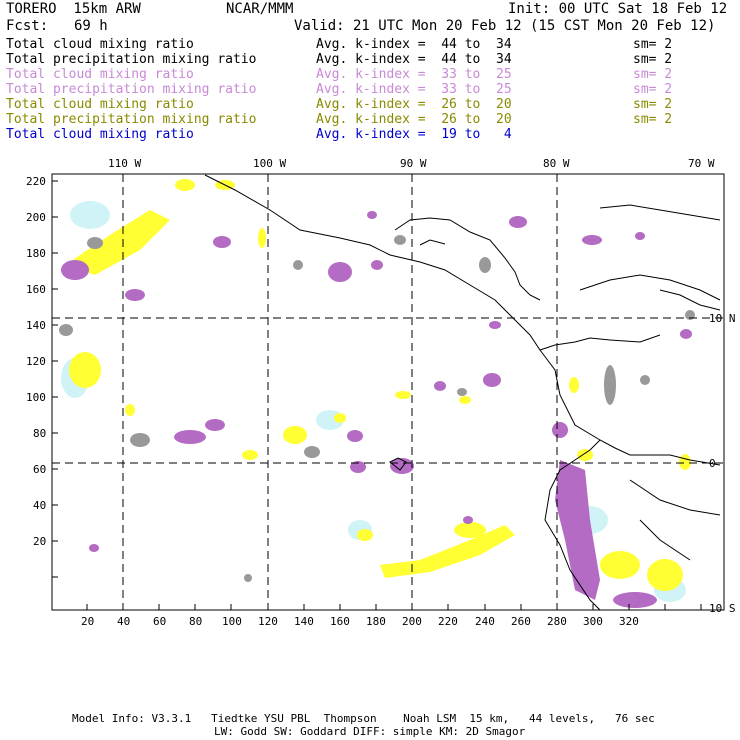 This screenshot has width=740, height=740. I want to click on y-tick: 180, so click(36, 253).